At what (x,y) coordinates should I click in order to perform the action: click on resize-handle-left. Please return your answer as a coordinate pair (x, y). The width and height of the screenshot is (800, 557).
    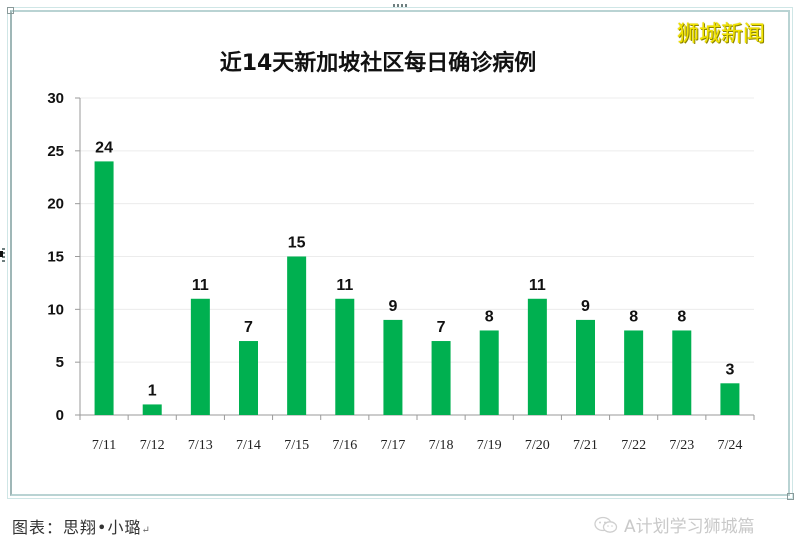
    Looking at the image, I should click on (3, 255).